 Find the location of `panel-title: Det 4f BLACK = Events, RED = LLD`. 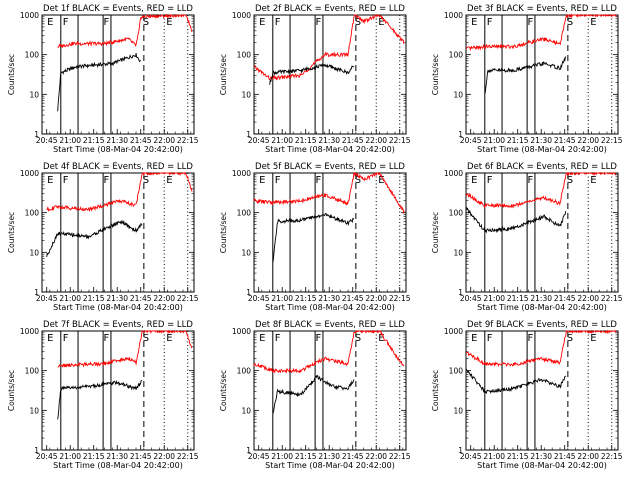

panel-title: Det 4f BLACK = Events, RED = LLD is located at coordinates (118, 167).